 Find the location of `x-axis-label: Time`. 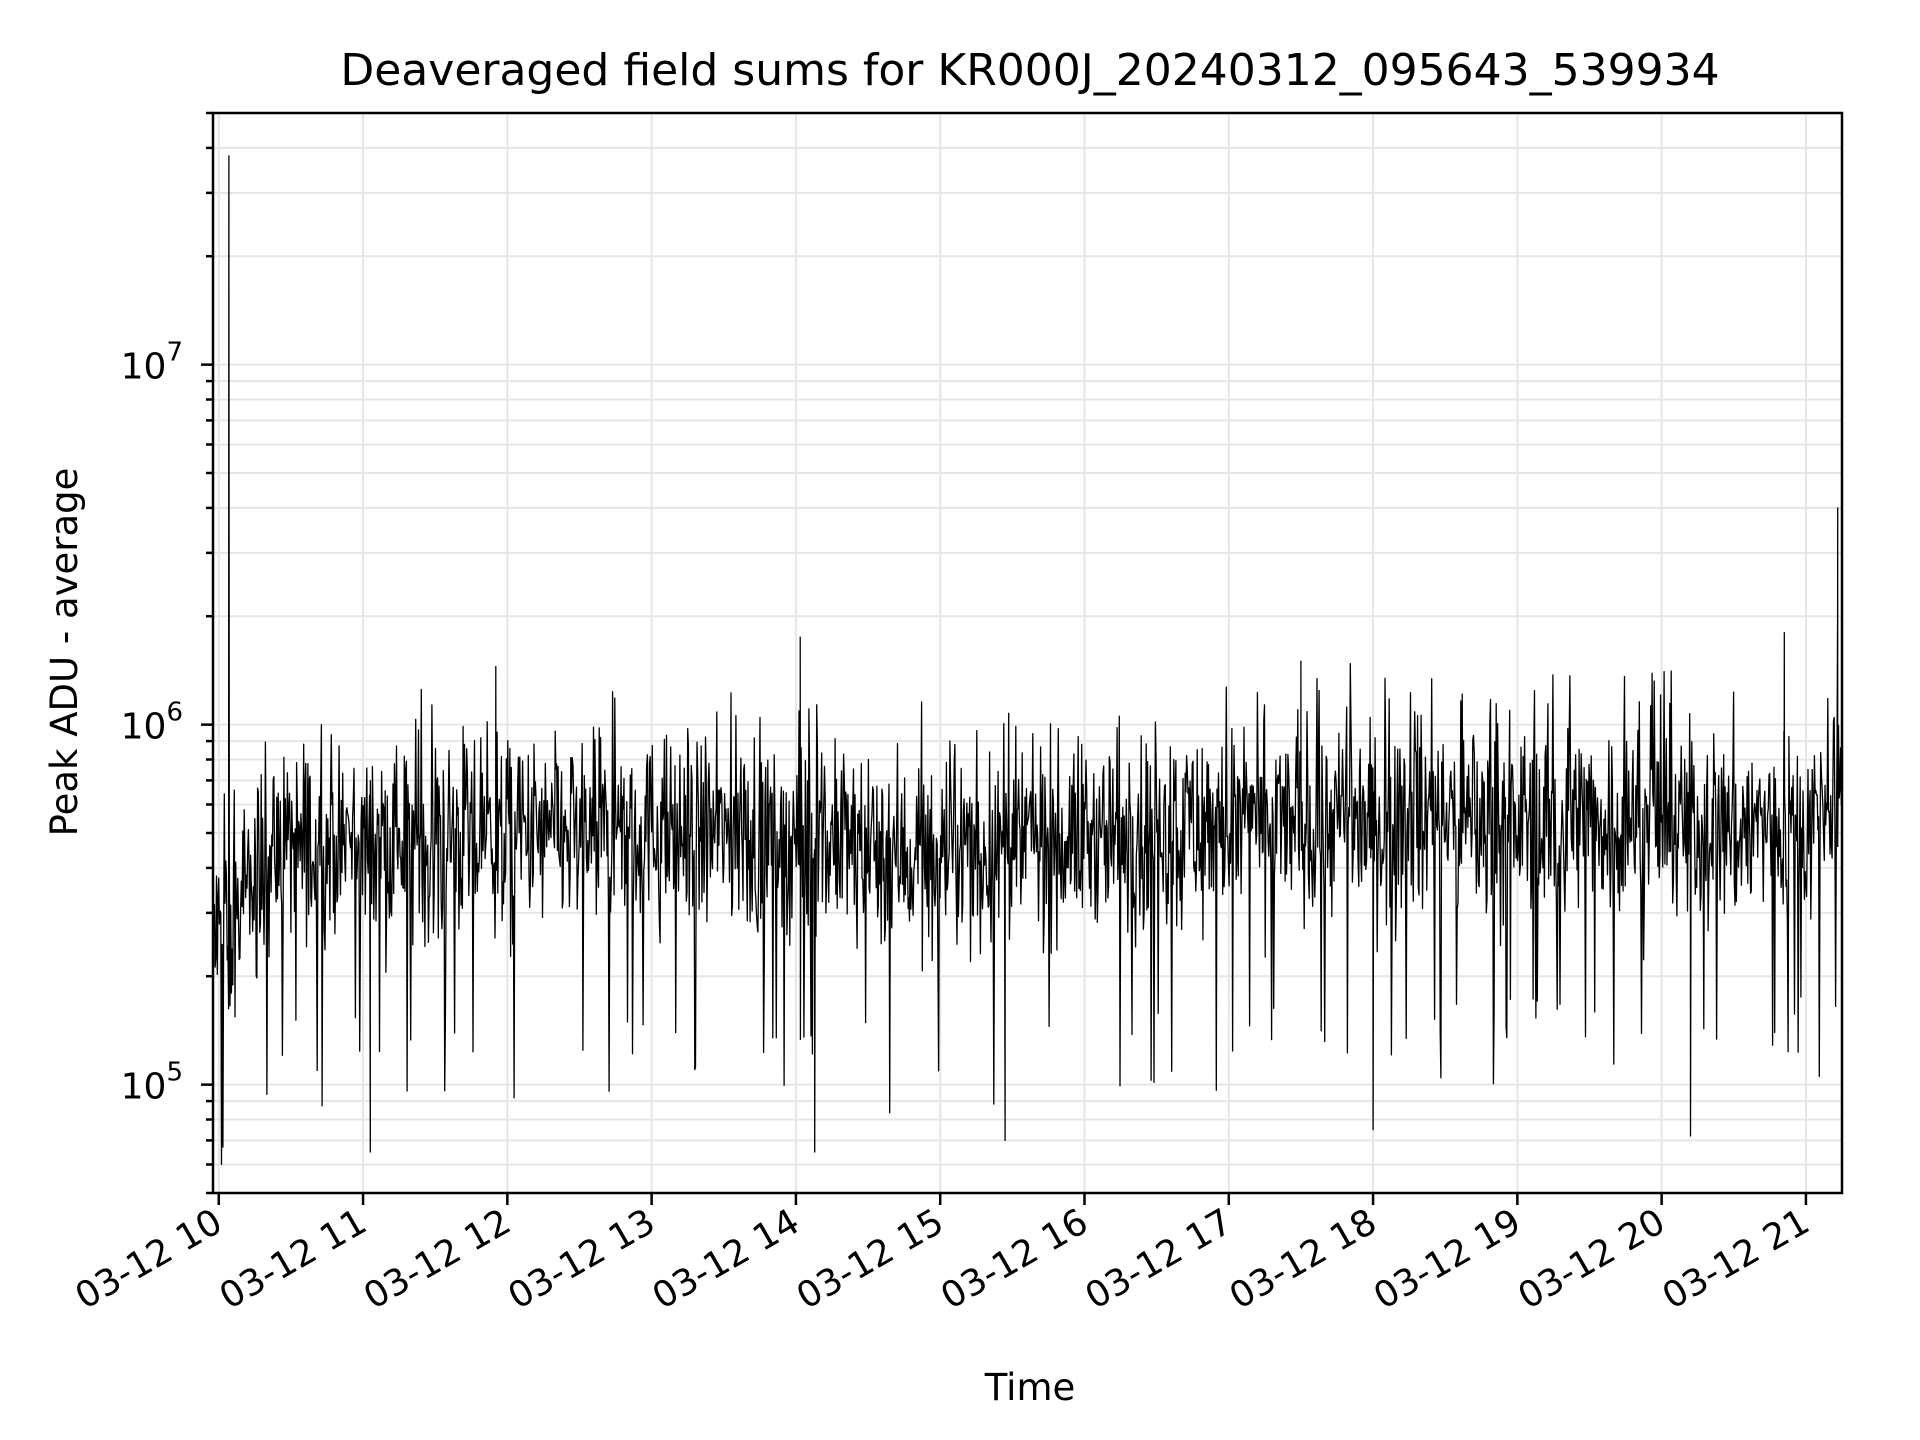

x-axis-label: Time is located at coordinates (1030, 1387).